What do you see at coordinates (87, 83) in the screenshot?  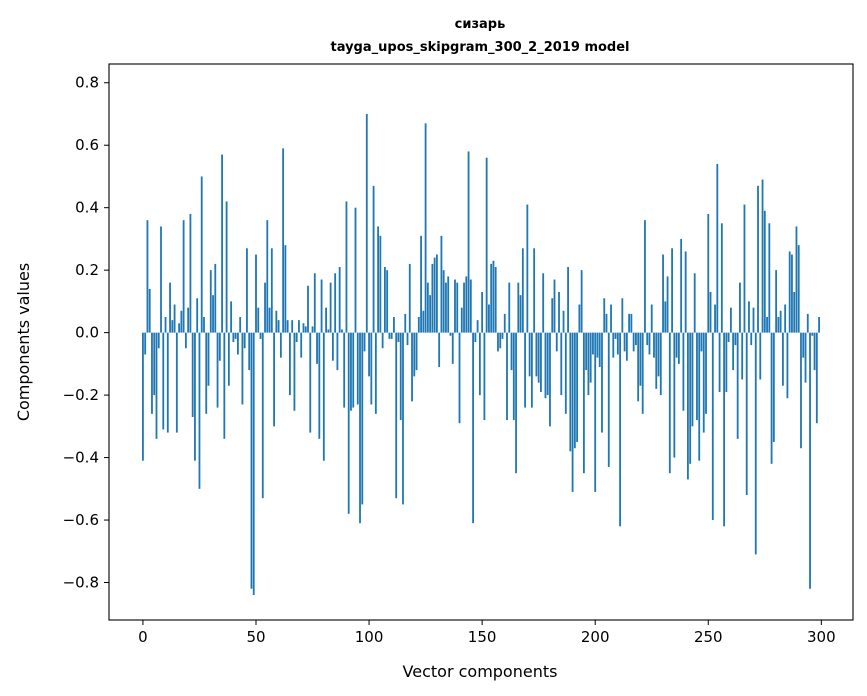 I see `y-tick-label: 0.8` at bounding box center [87, 83].